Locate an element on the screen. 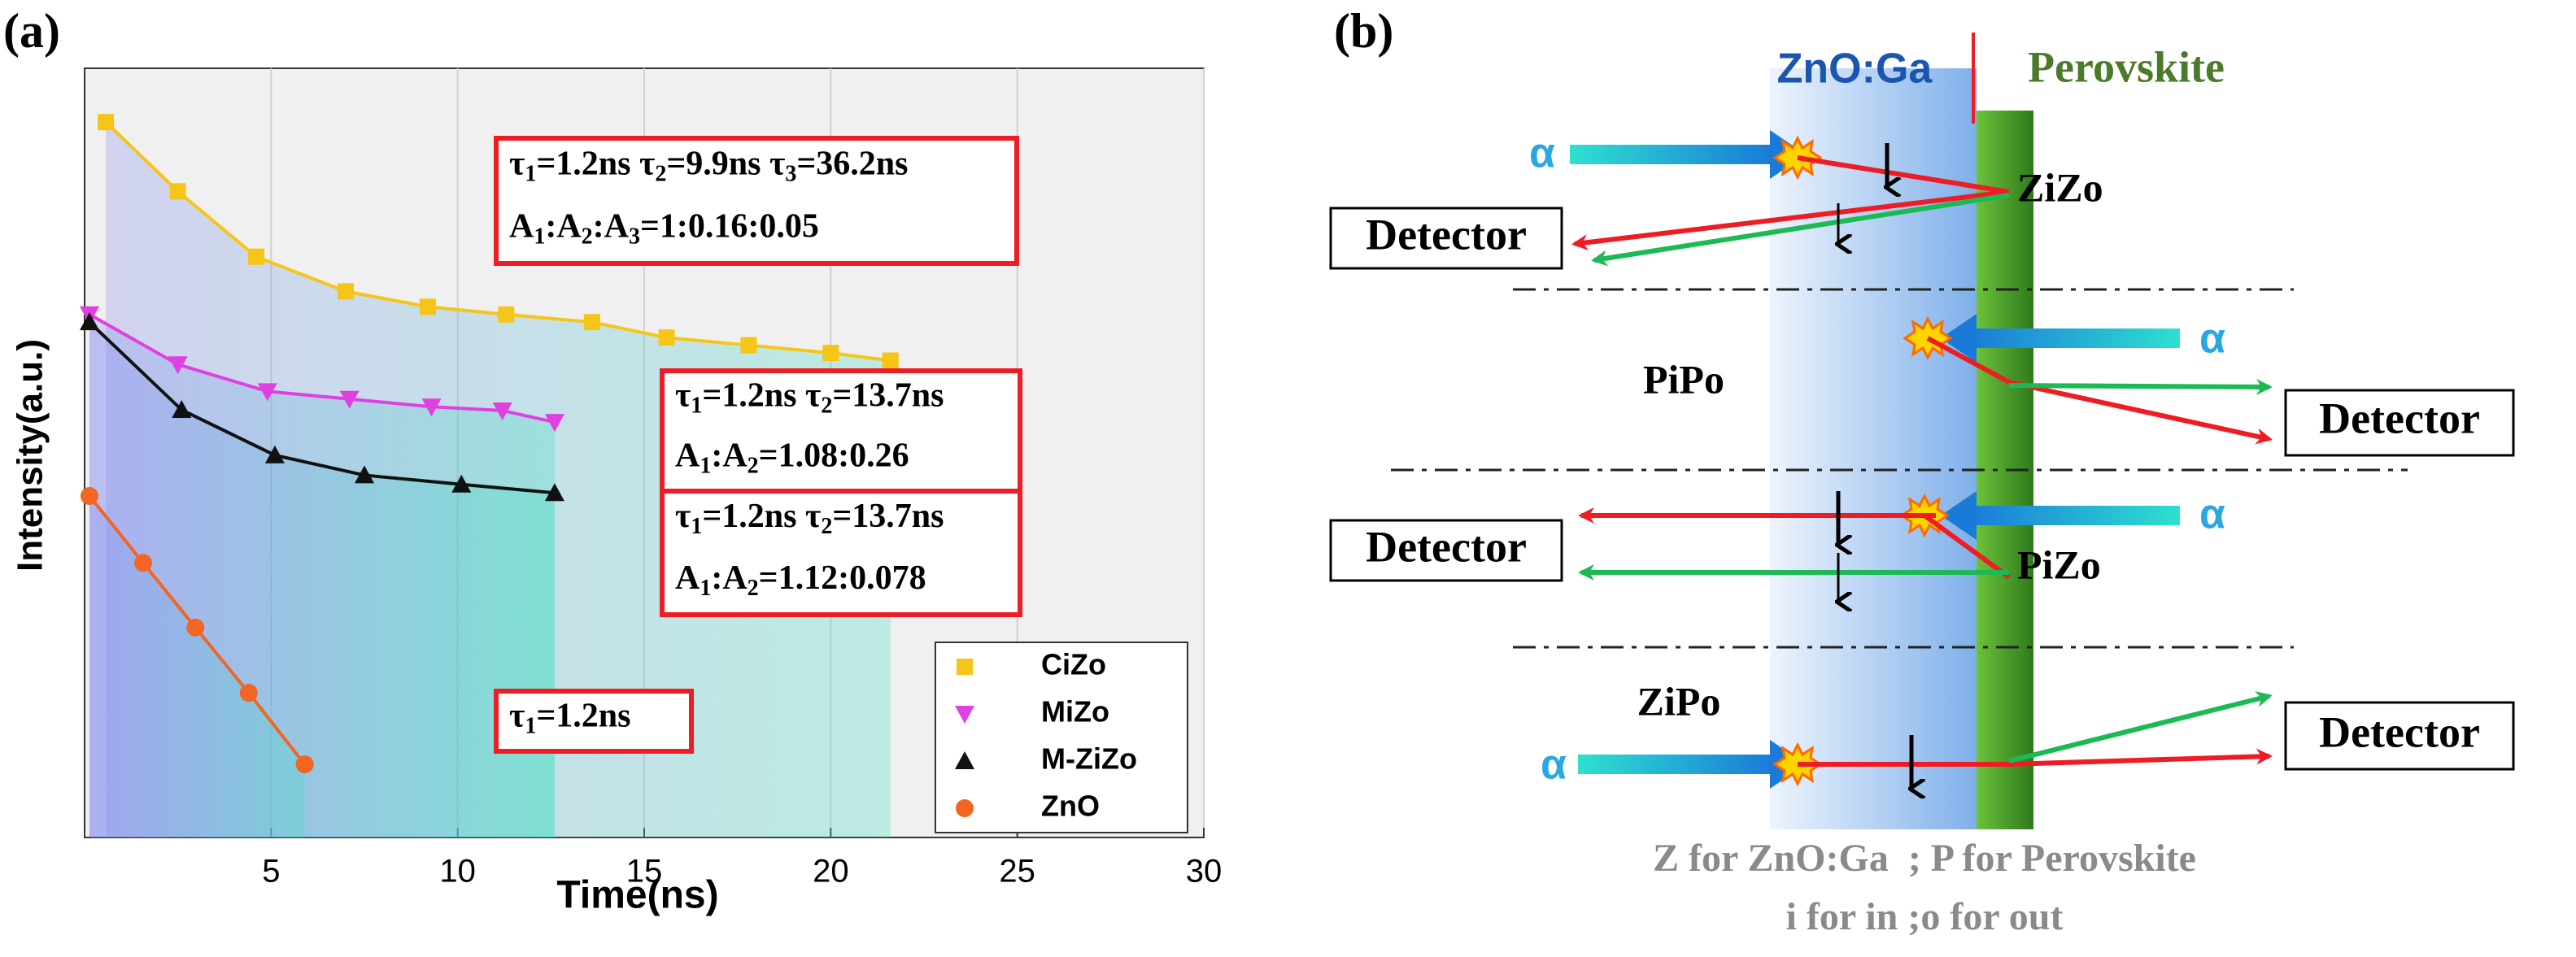  y-axis-label: Intensity(a.u.) is located at coordinates (30, 455).